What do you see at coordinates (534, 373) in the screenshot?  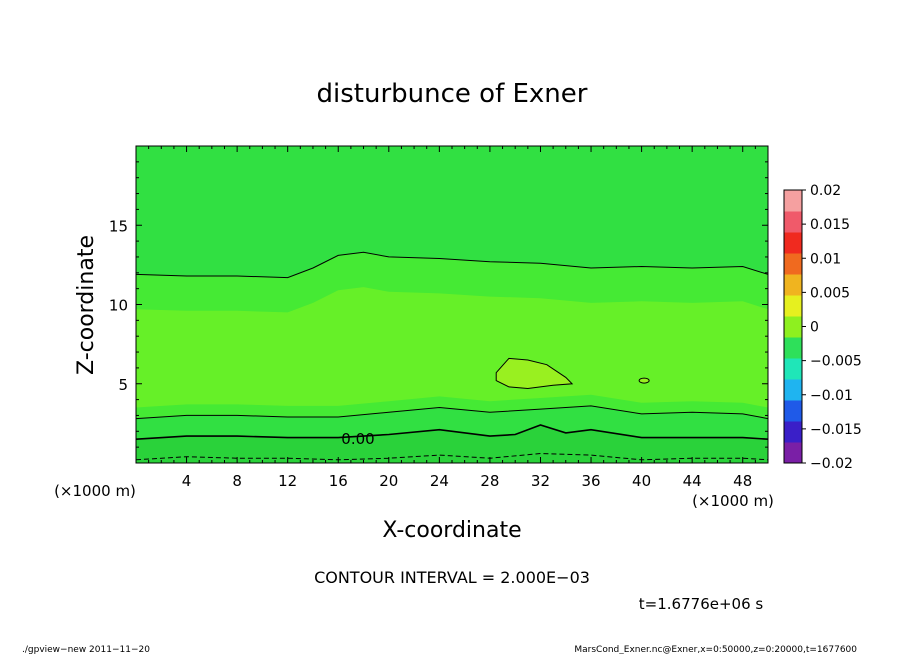 I see `contour-line-blob` at bounding box center [534, 373].